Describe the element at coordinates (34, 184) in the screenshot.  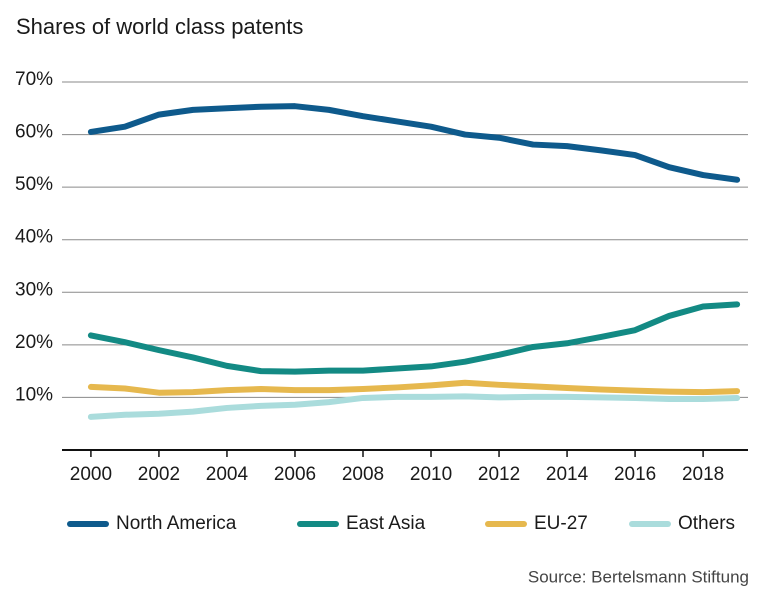
I see `y-tick-label: 50%` at that location.